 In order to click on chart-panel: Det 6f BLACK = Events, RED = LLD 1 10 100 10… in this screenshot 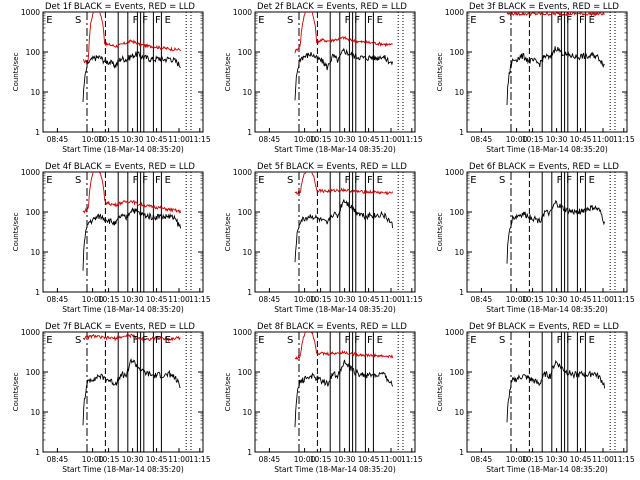, I will do `click(535, 238)`.